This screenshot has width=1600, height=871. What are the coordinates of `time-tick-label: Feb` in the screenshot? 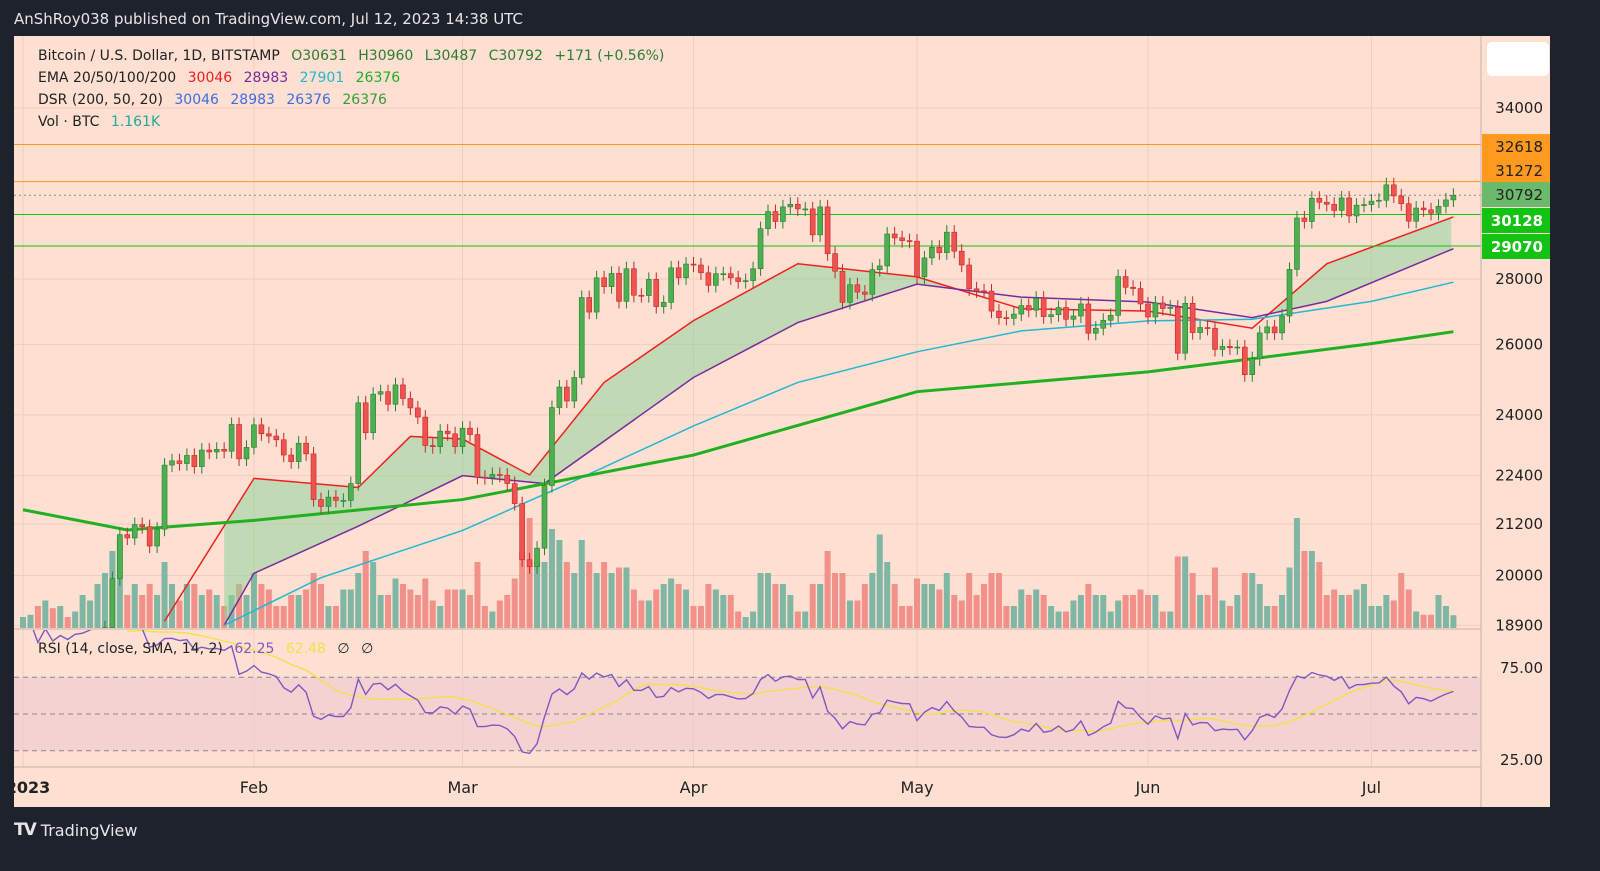 It's located at (254, 787).